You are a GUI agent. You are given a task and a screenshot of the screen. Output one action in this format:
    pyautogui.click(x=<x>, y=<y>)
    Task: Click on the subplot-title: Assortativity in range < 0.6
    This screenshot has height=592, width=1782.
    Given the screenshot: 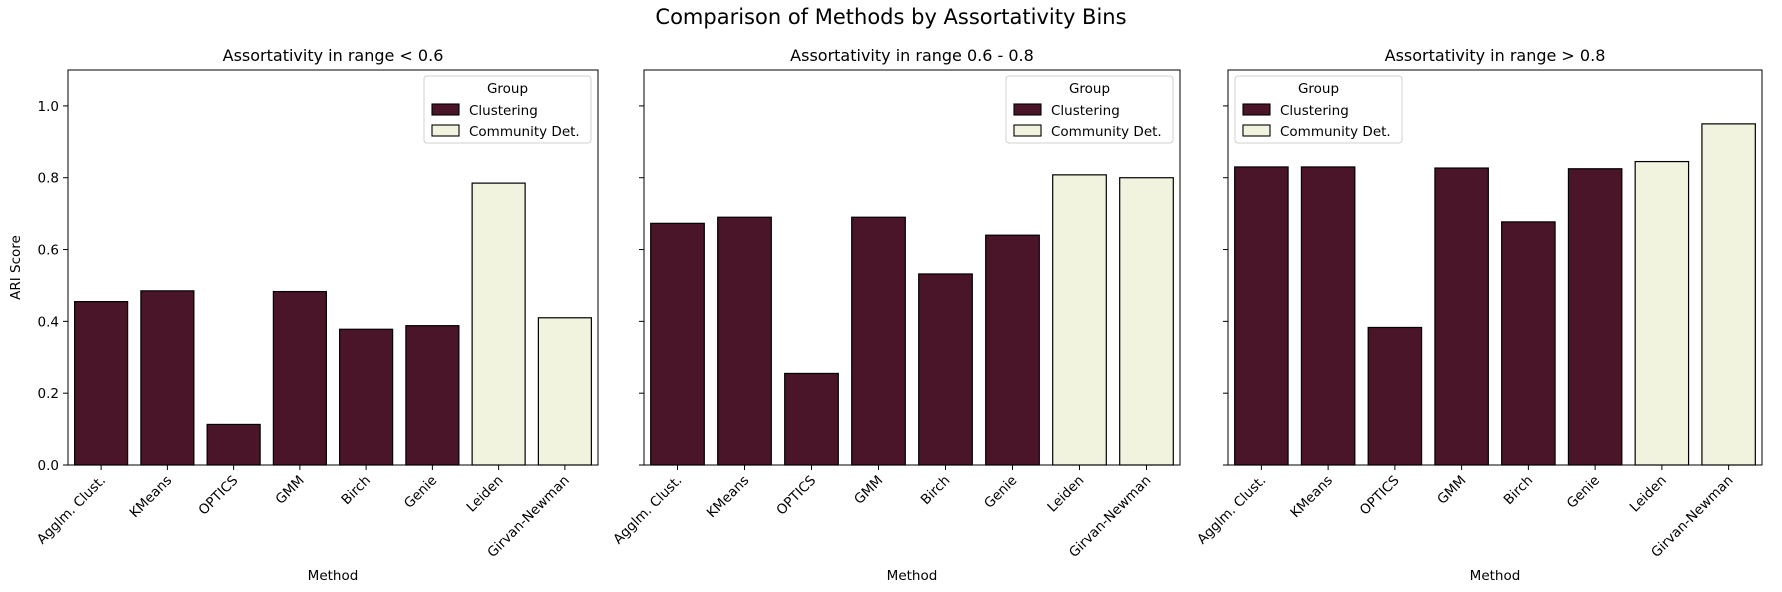 What is the action you would take?
    pyautogui.click(x=333, y=55)
    